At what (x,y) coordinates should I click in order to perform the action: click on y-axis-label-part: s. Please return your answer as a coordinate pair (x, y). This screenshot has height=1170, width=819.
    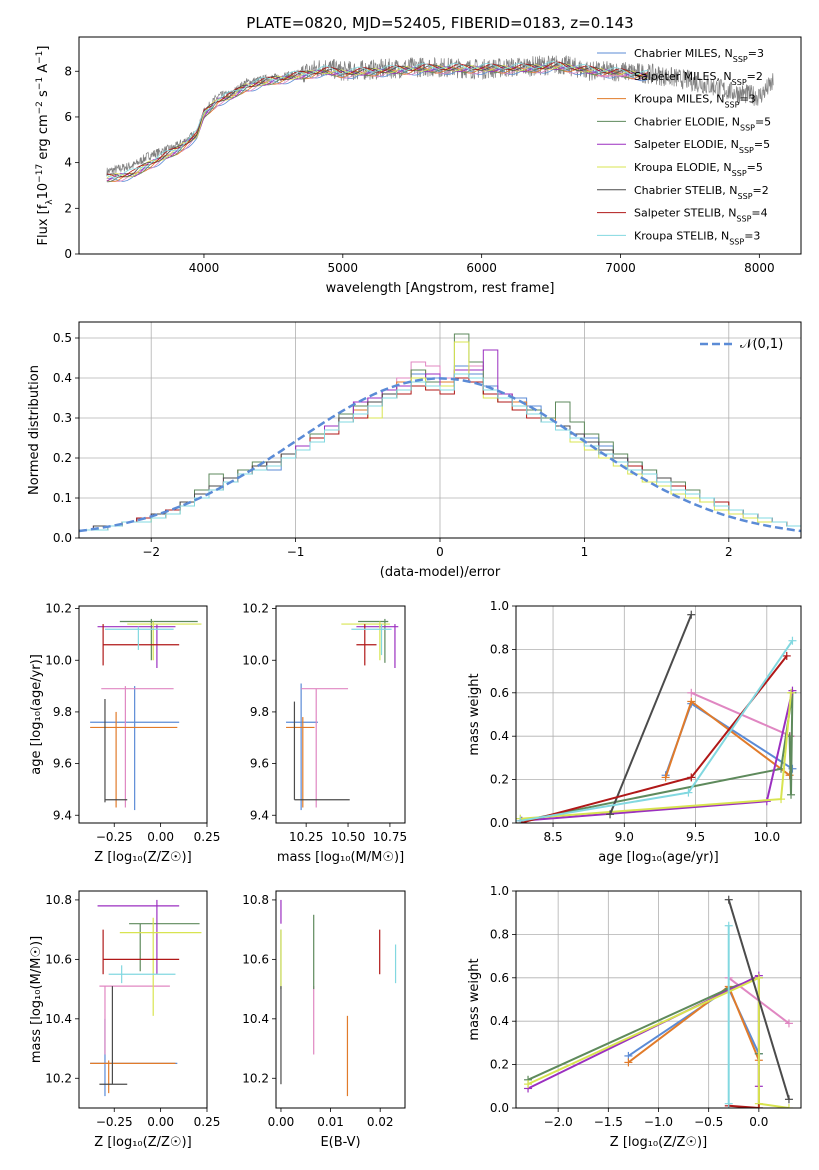
    Looking at the image, I should click on (43, 95).